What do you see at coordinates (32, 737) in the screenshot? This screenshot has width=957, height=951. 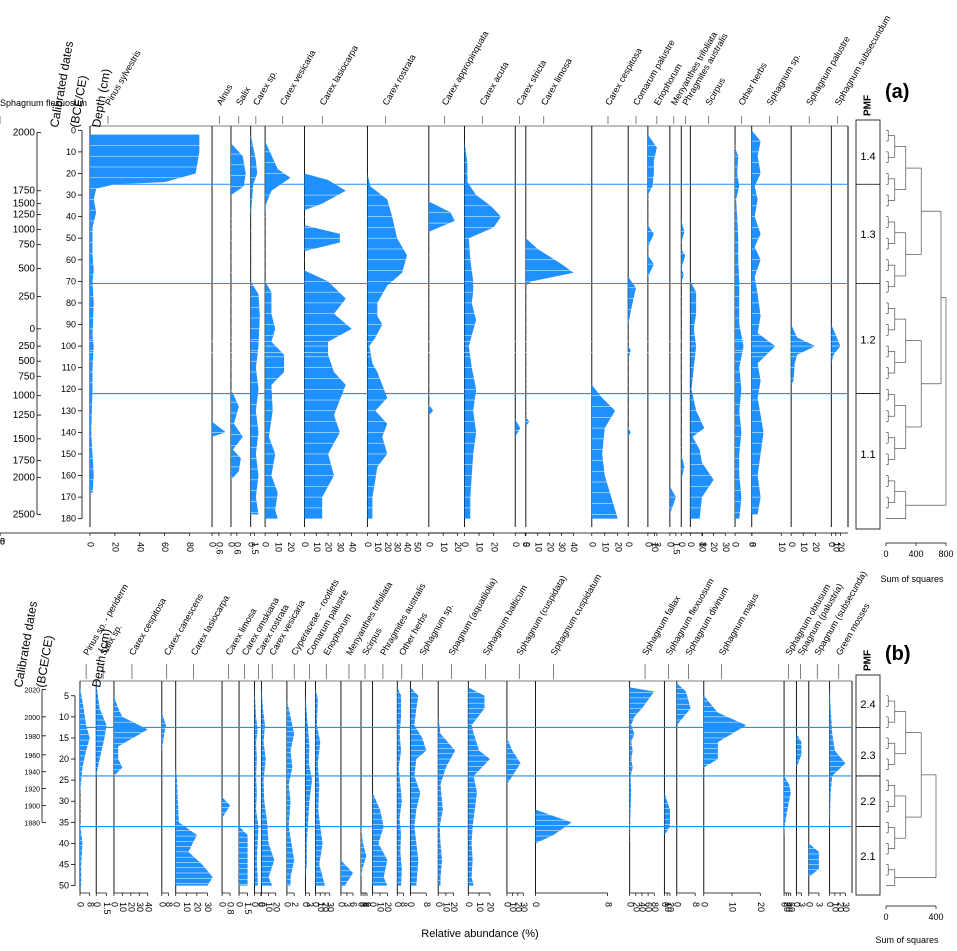 I see `date-tick-label: 1980` at bounding box center [32, 737].